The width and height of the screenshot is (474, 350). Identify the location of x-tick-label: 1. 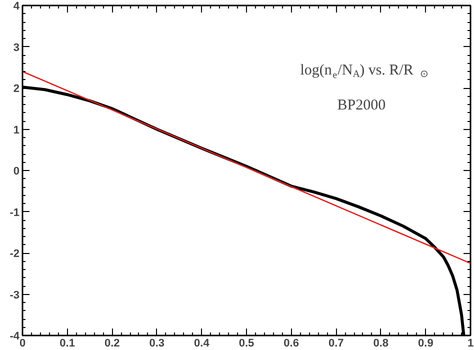
(470, 344).